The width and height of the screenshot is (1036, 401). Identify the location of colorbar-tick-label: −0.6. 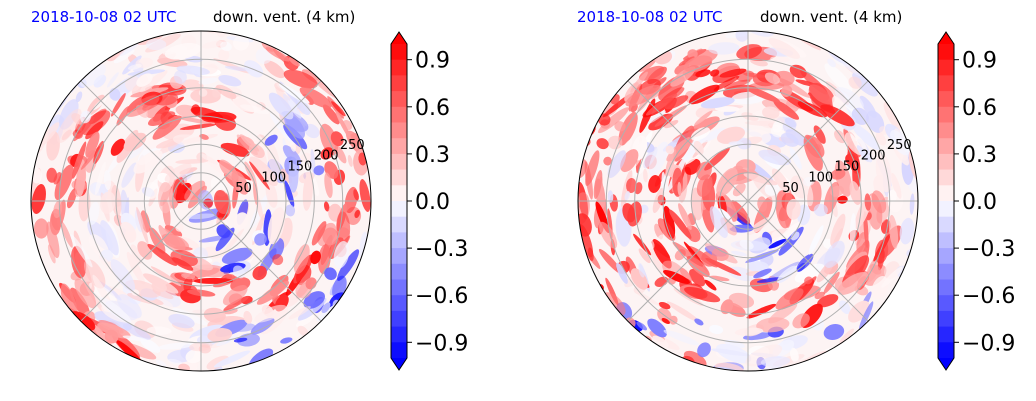
(441, 296).